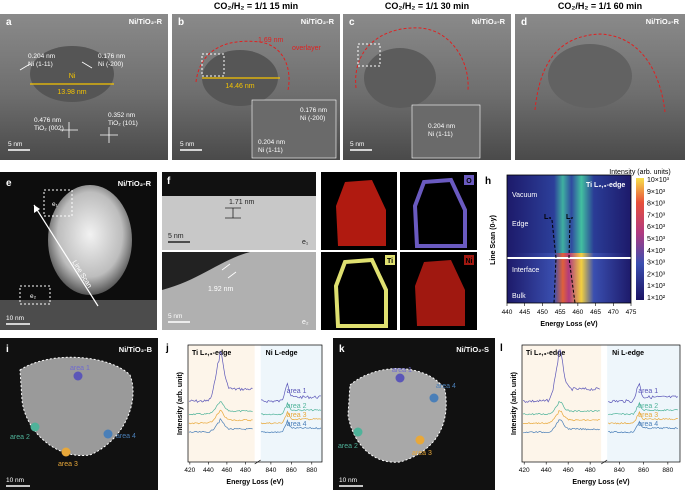 This screenshot has height=493, width=685. I want to click on label: Ti, so click(390, 261).